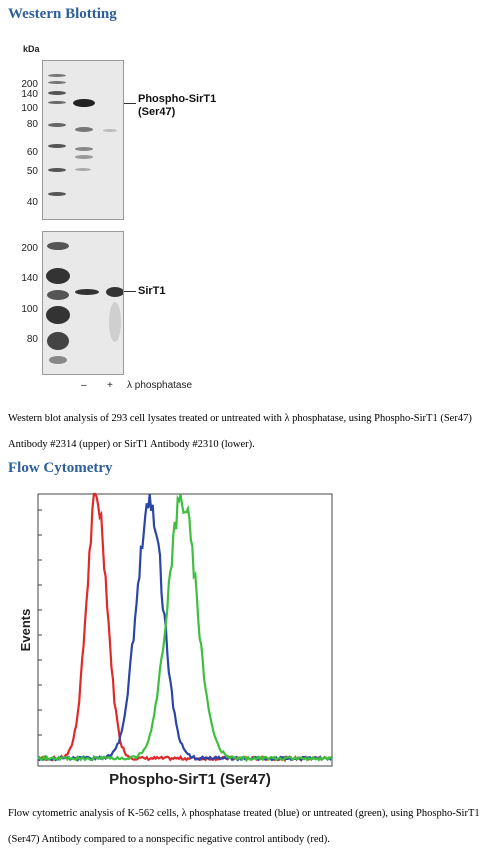 This screenshot has width=503, height=865. What do you see at coordinates (177, 99) in the screenshot?
I see `upper-blot-label-line1: Phospho-SirT1` at bounding box center [177, 99].